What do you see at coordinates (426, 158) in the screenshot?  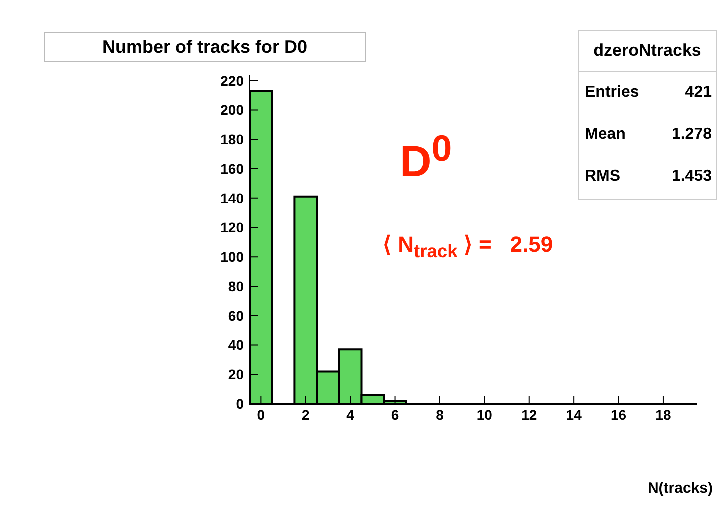 I see `annotation: D$^{0}$` at bounding box center [426, 158].